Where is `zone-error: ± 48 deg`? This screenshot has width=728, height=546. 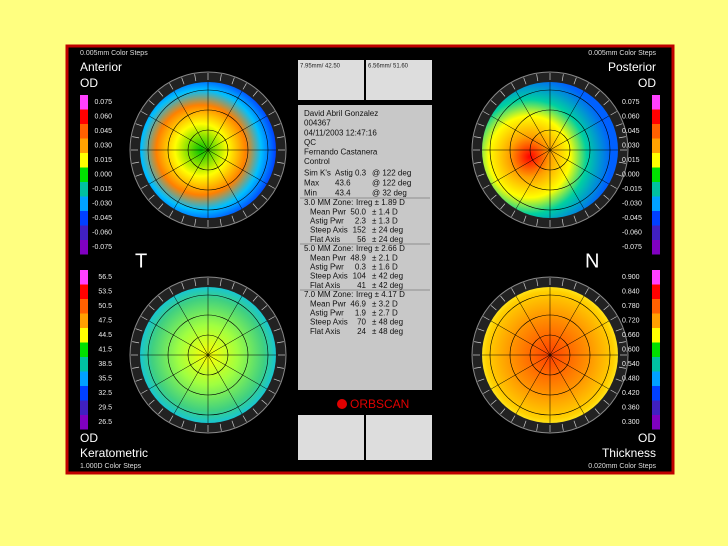
zone-error: ± 48 deg is located at coordinates (387, 322).